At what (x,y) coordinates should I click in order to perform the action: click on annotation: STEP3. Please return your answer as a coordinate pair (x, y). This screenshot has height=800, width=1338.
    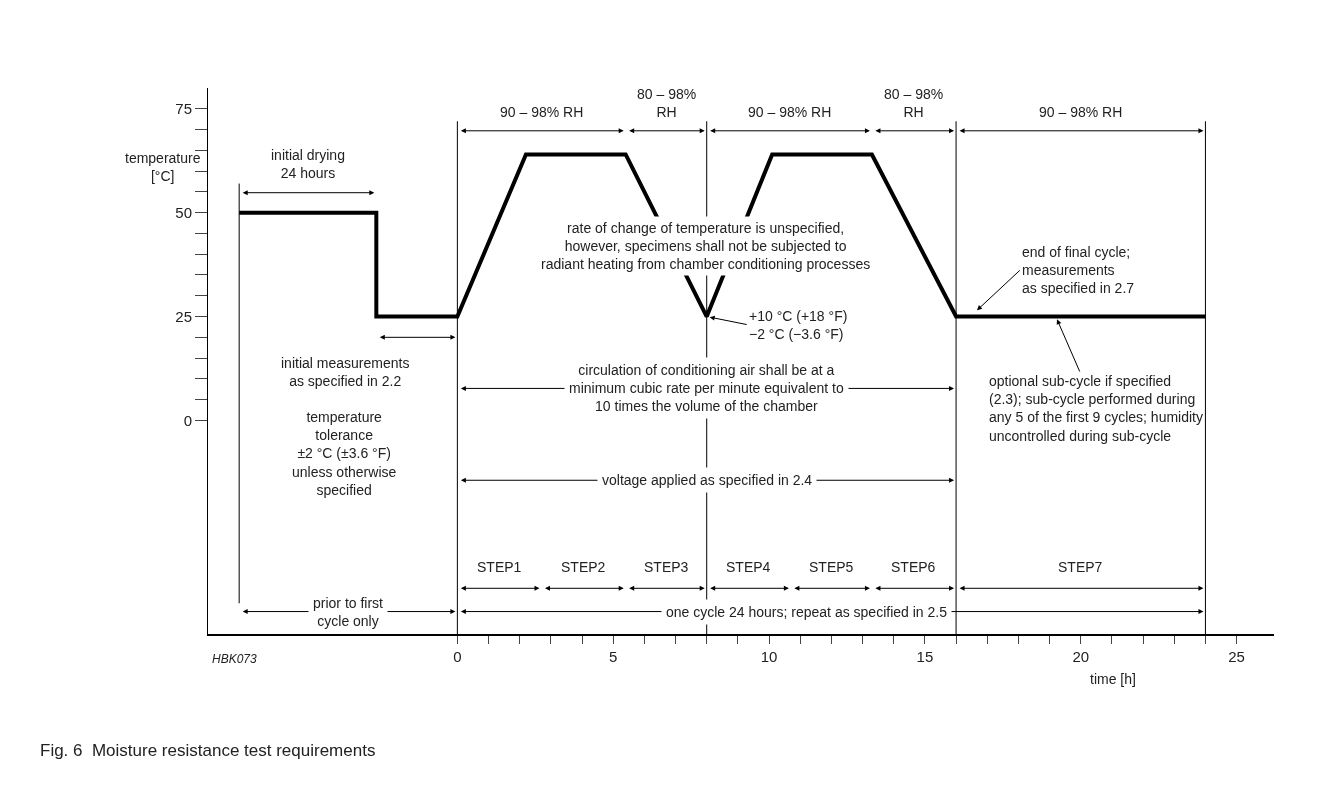
    Looking at the image, I should click on (666, 567).